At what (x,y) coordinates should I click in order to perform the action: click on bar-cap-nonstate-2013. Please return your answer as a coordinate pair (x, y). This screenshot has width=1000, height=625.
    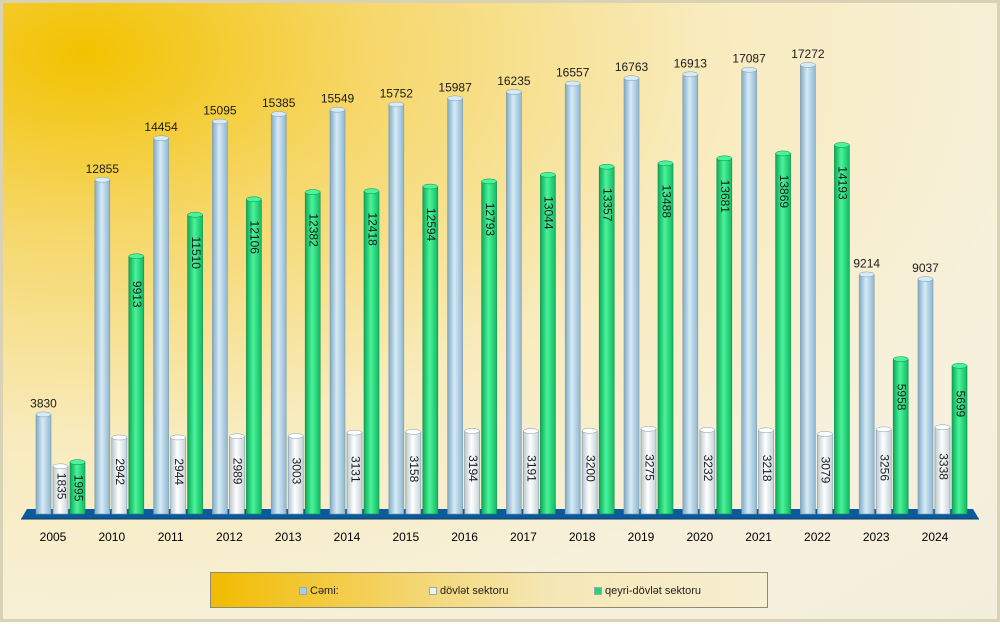
    Looking at the image, I should click on (312, 192).